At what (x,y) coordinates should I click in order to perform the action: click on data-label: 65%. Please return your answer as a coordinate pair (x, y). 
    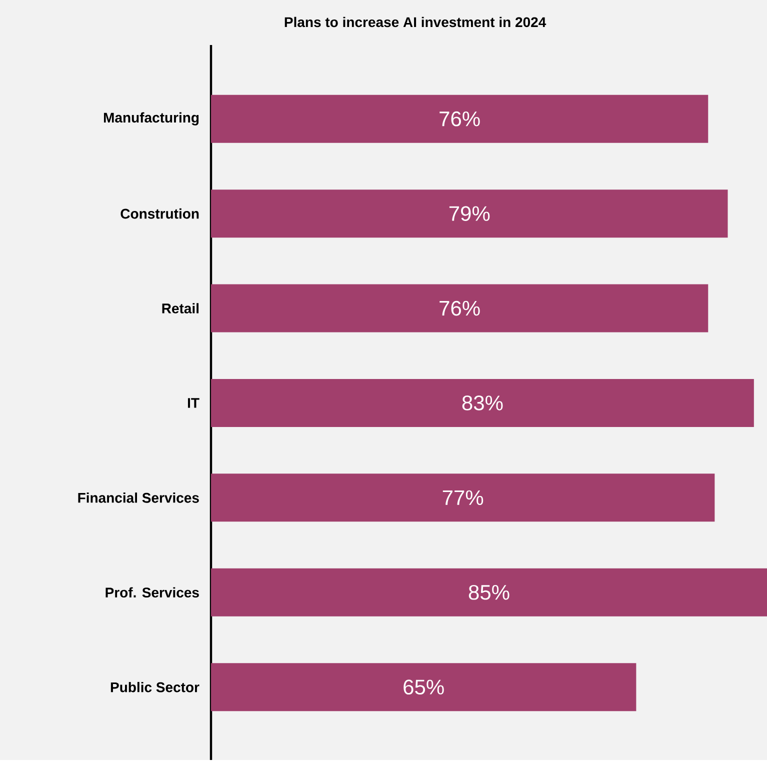
    Looking at the image, I should click on (424, 687).